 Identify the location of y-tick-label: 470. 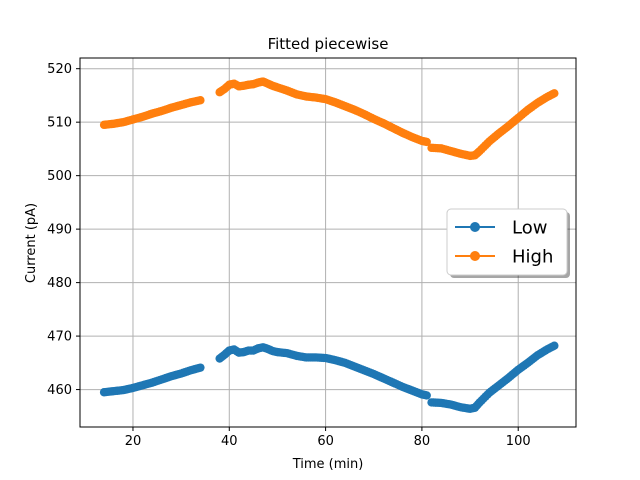
(59, 337).